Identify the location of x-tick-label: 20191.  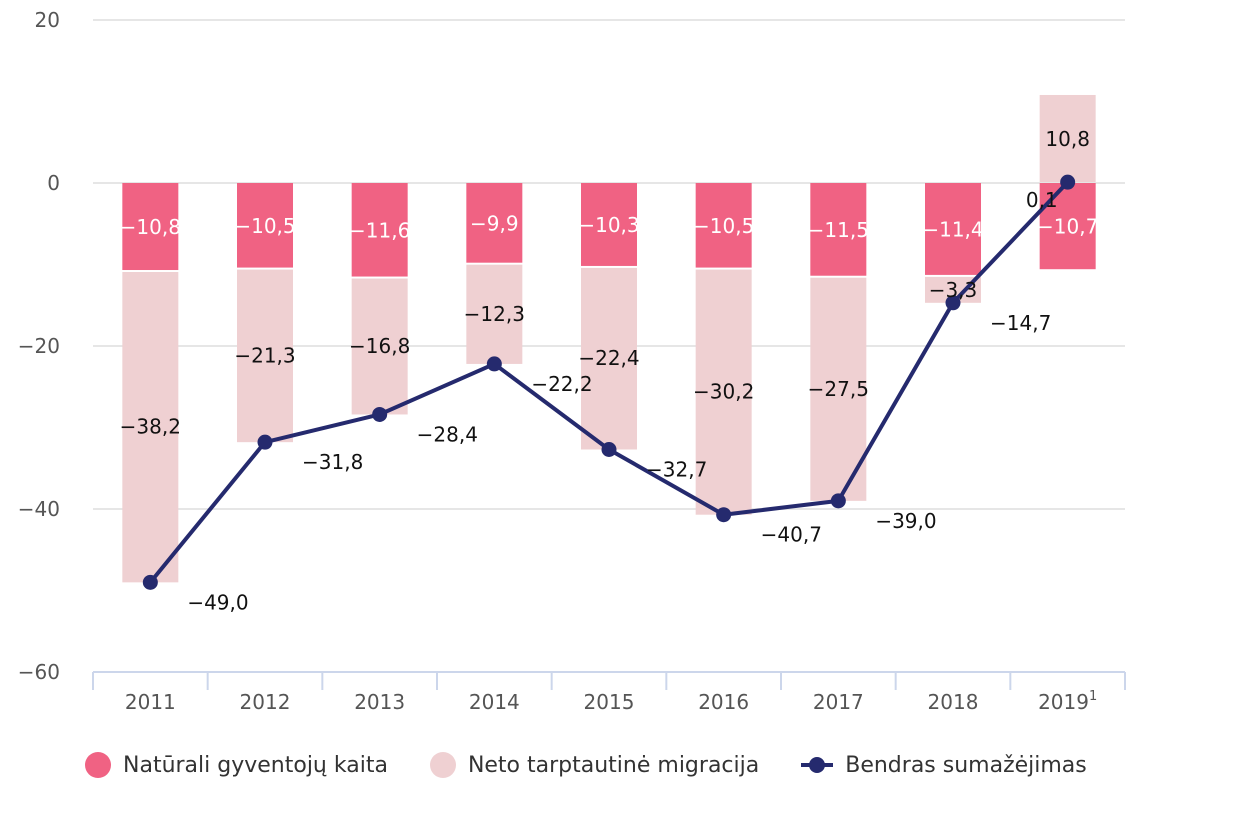
(1067, 701).